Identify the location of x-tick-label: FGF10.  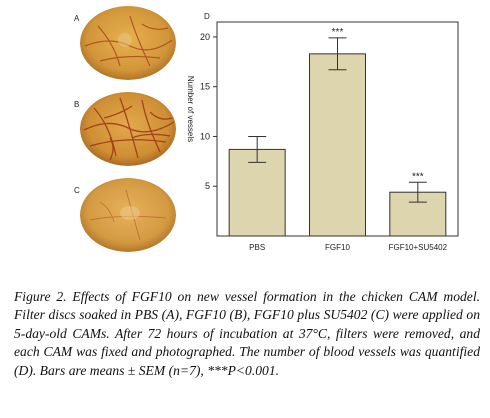
(337, 247).